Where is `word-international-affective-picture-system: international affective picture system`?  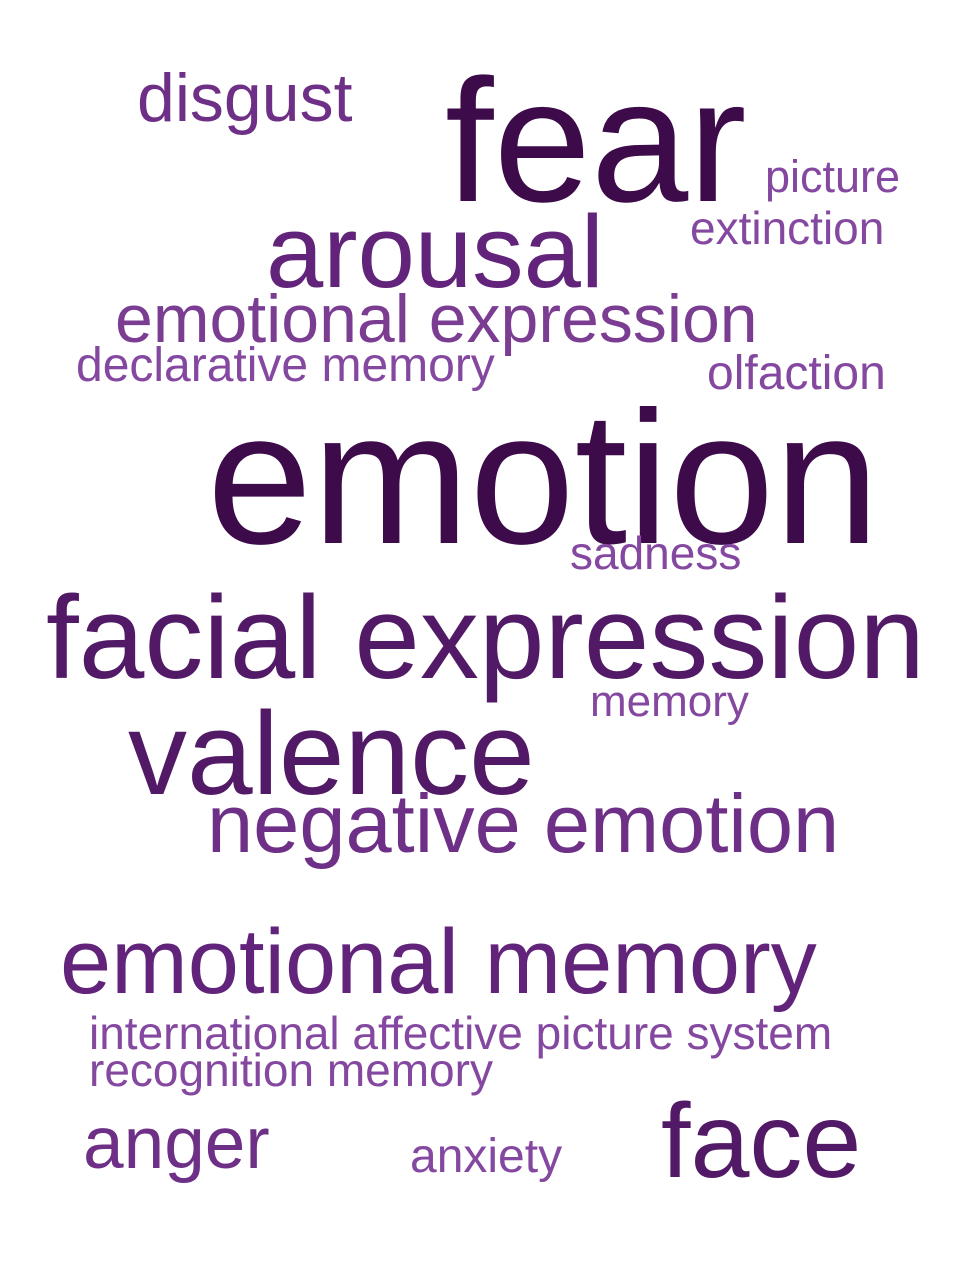 word-international-affective-picture-system: international affective picture system is located at coordinates (461, 1033).